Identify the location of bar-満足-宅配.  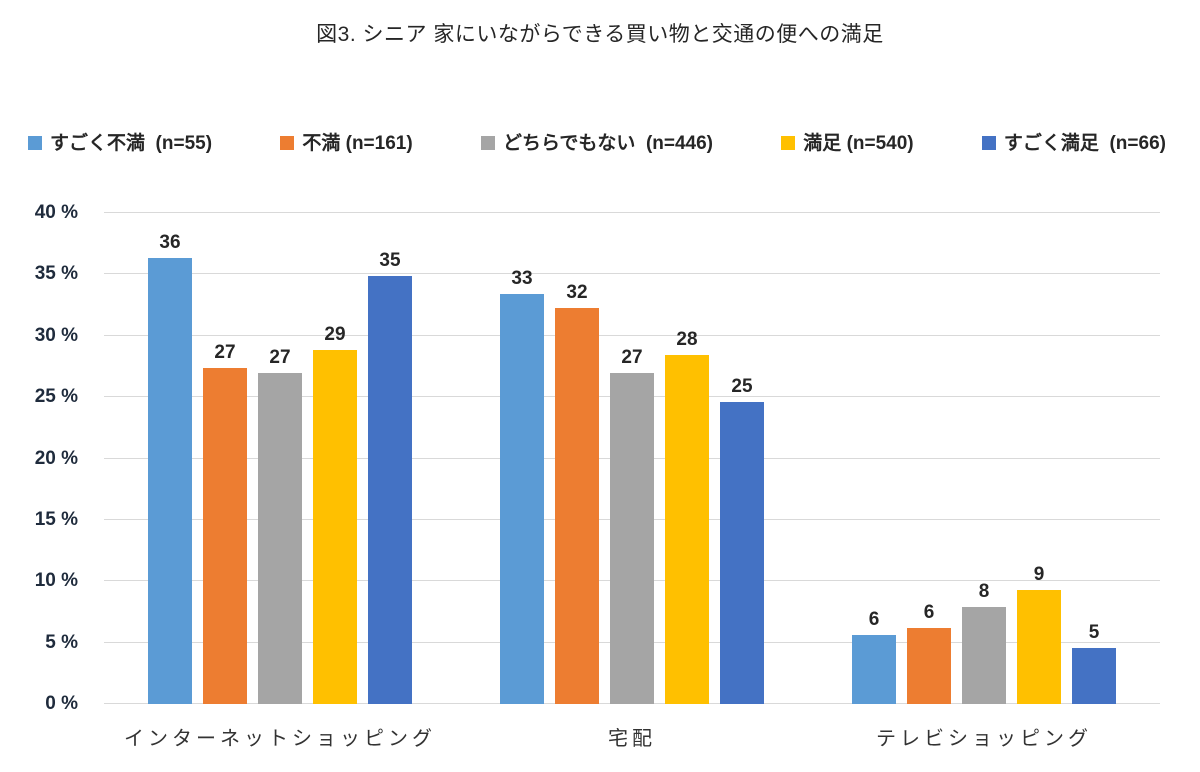
(687, 529).